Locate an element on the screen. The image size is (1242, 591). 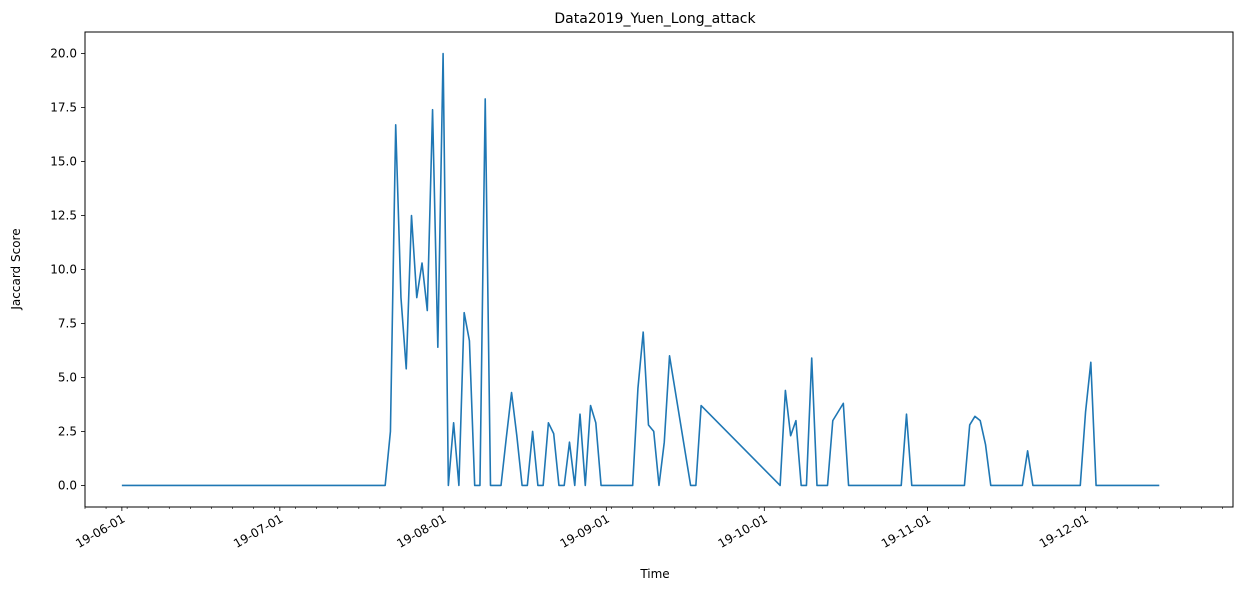
y-tick-label: 0.0 is located at coordinates (67, 485).